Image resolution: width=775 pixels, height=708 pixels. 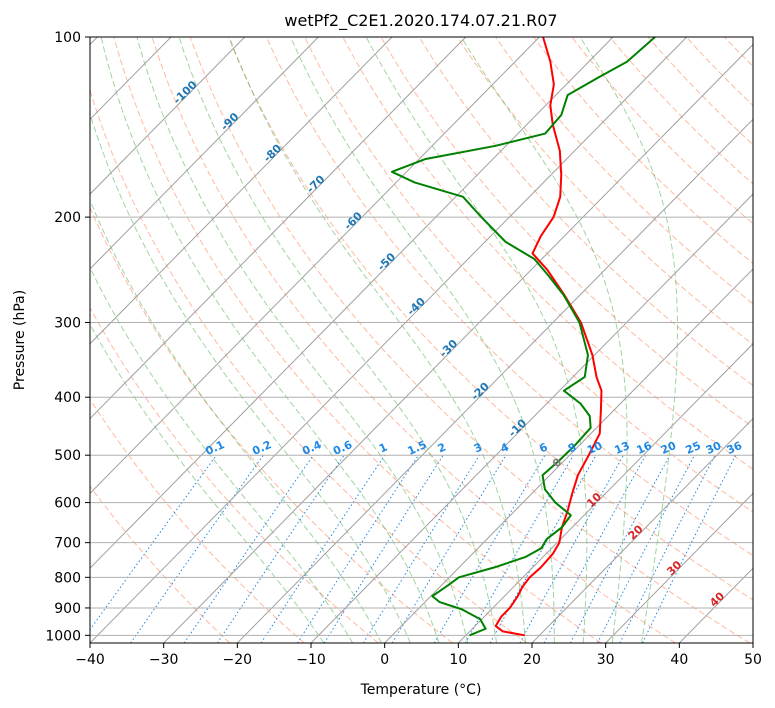 What do you see at coordinates (714, 448) in the screenshot?
I see `mixing-ratio-label: 30` at bounding box center [714, 448].